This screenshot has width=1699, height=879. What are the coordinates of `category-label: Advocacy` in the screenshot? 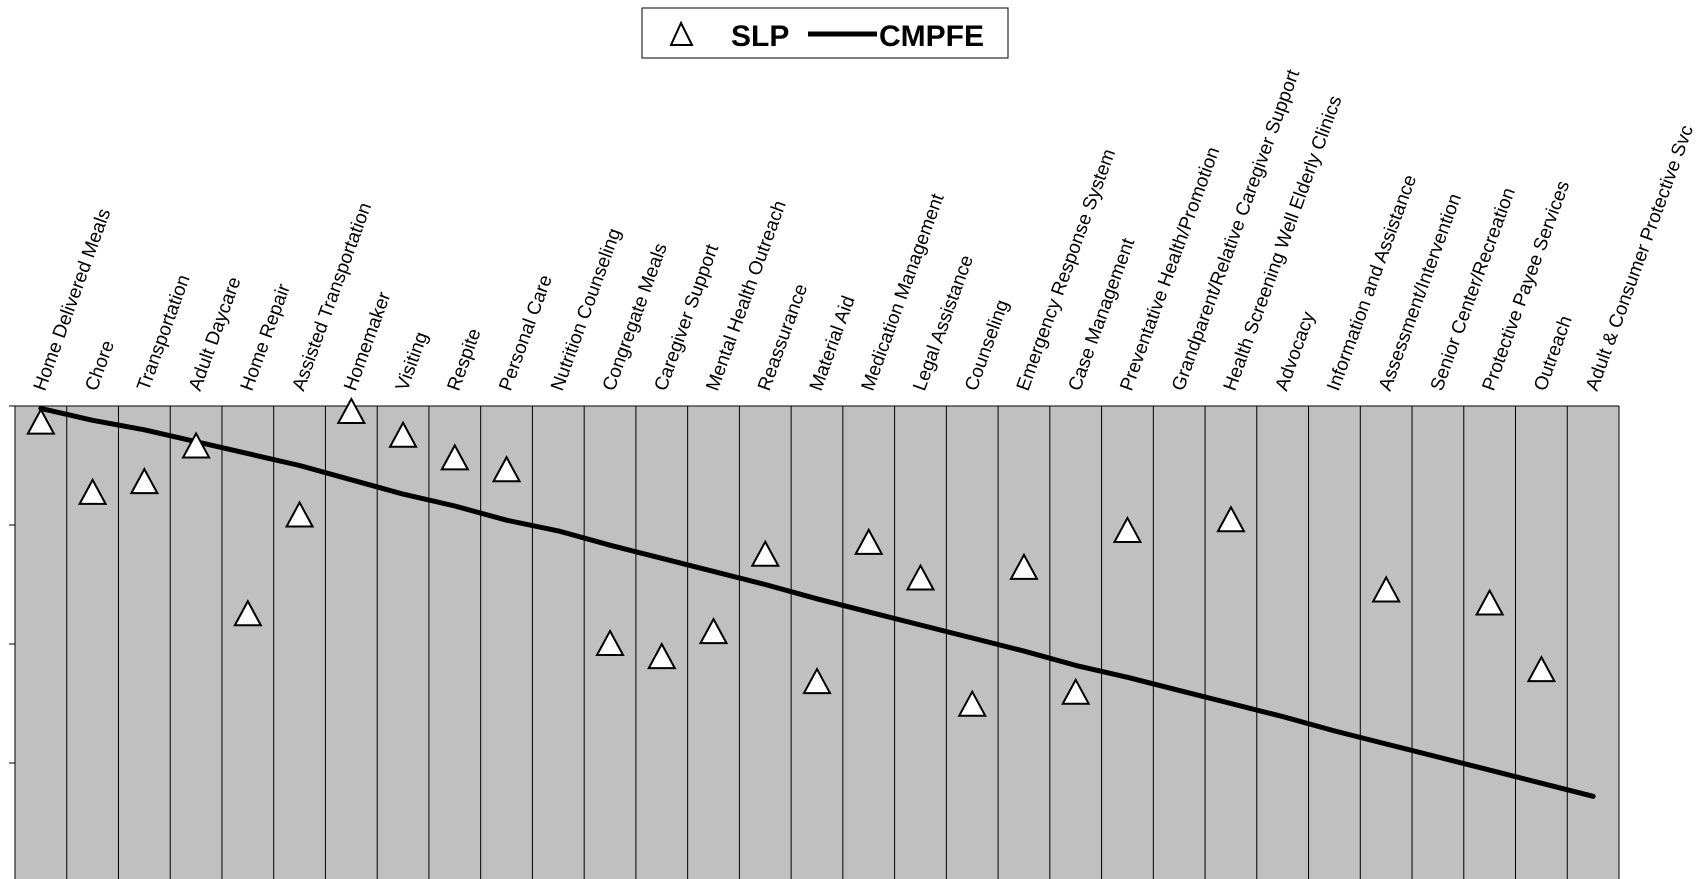 It's located at (1296, 351).